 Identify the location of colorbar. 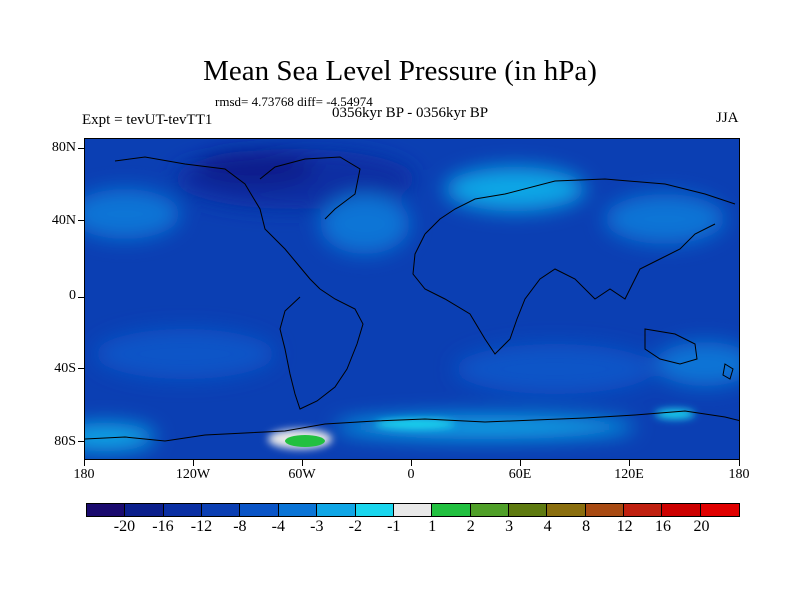
(413, 510).